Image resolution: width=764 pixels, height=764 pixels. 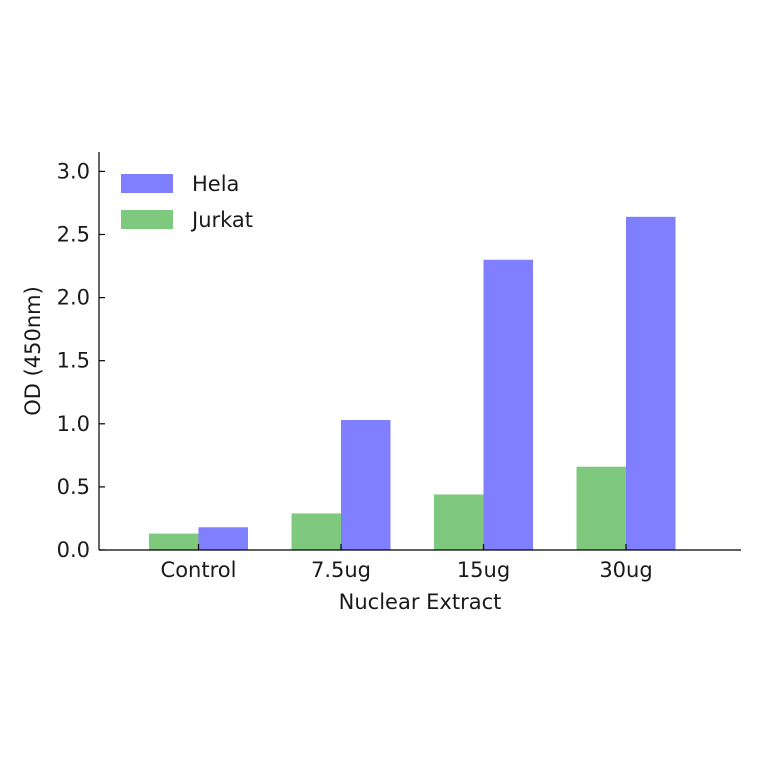 What do you see at coordinates (407, 563) in the screenshot?
I see `x-ticks: Control 7.5ug 15ug 30ug` at bounding box center [407, 563].